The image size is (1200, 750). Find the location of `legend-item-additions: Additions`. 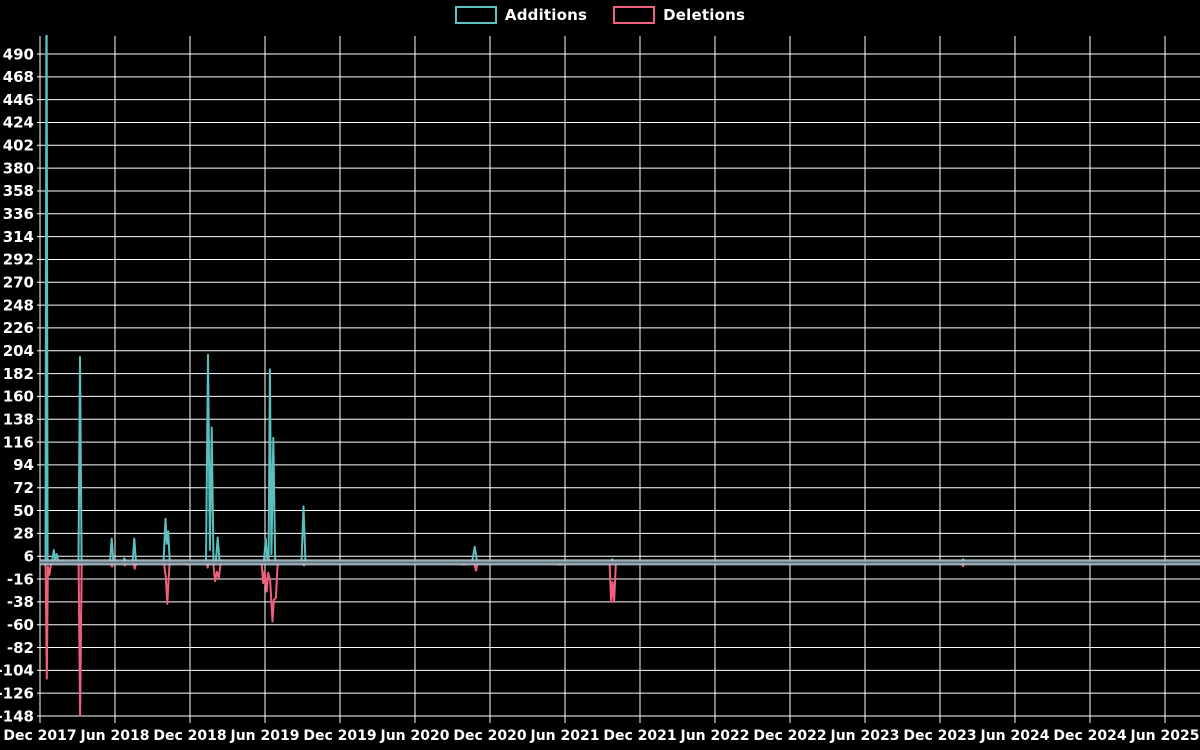

legend-item-additions: Additions is located at coordinates (521, 15).